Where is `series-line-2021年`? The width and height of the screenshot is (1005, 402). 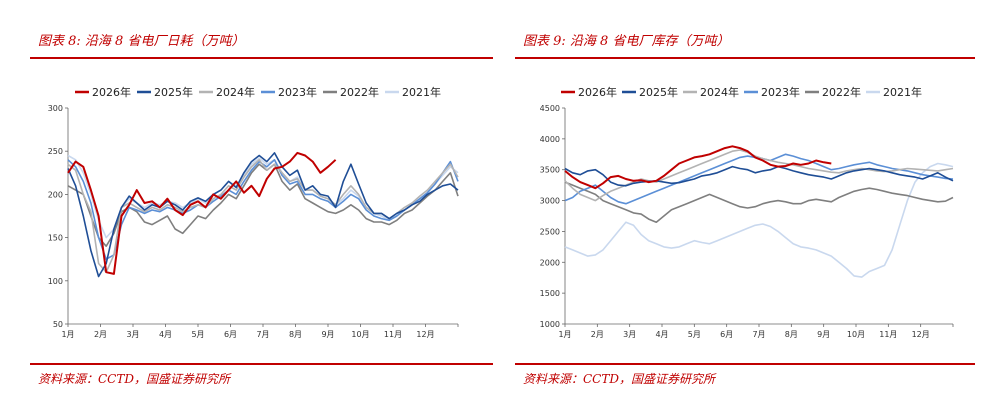
series-line-2021年 is located at coordinates (759, 220).